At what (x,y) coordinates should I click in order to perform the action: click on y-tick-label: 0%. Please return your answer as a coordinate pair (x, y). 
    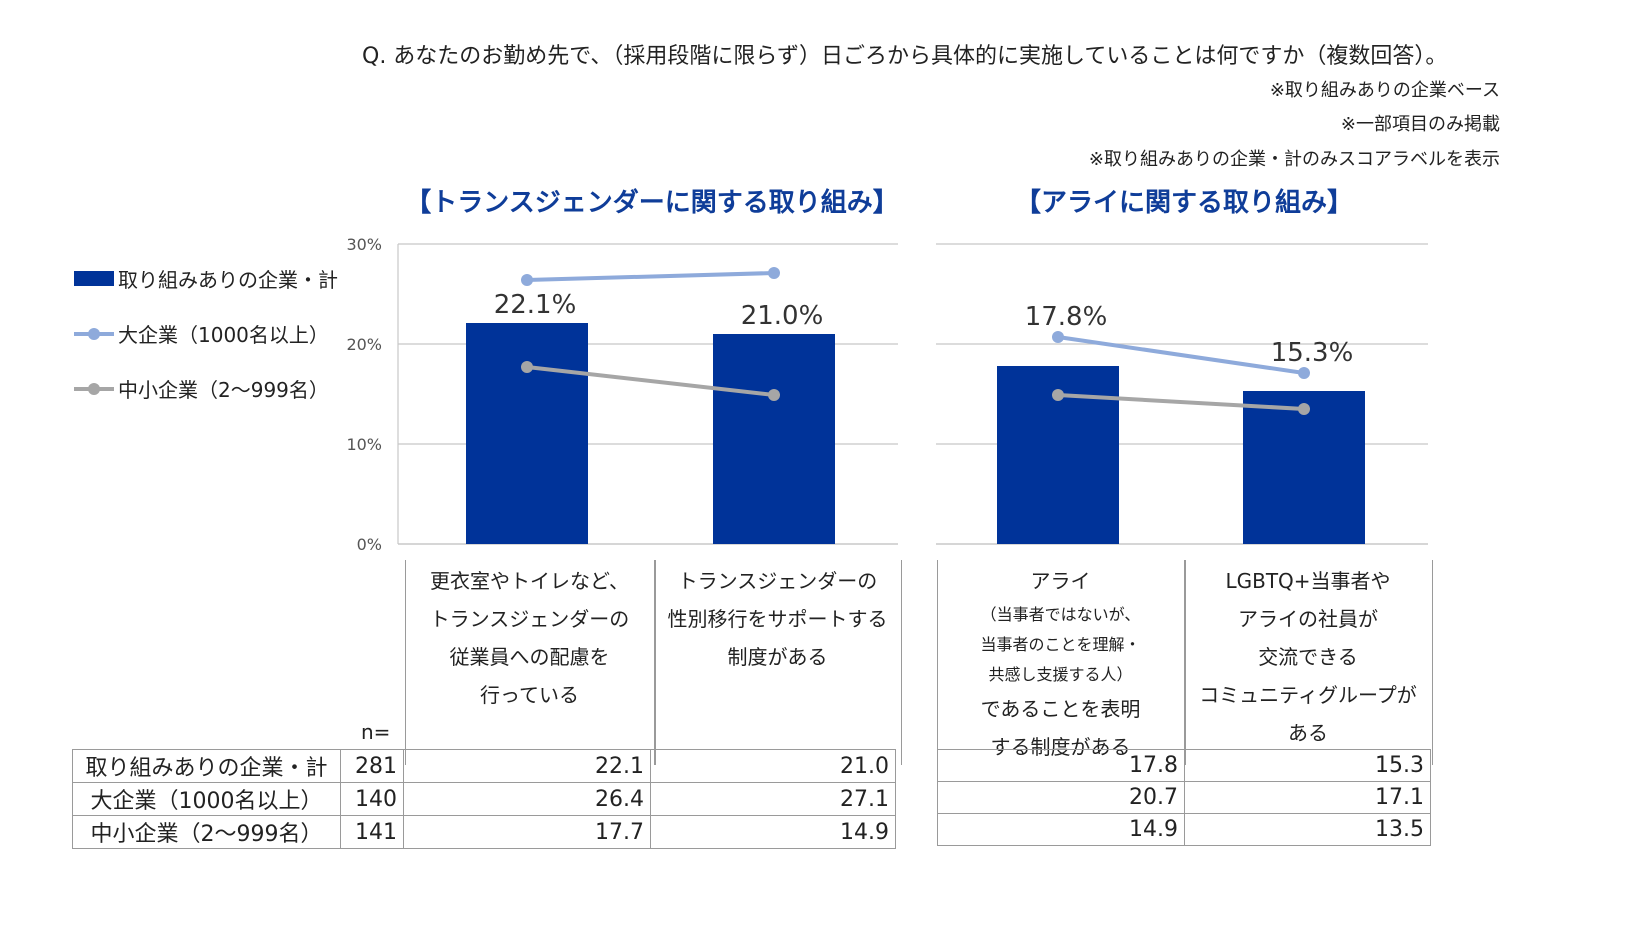
    Looking at the image, I should click on (369, 544).